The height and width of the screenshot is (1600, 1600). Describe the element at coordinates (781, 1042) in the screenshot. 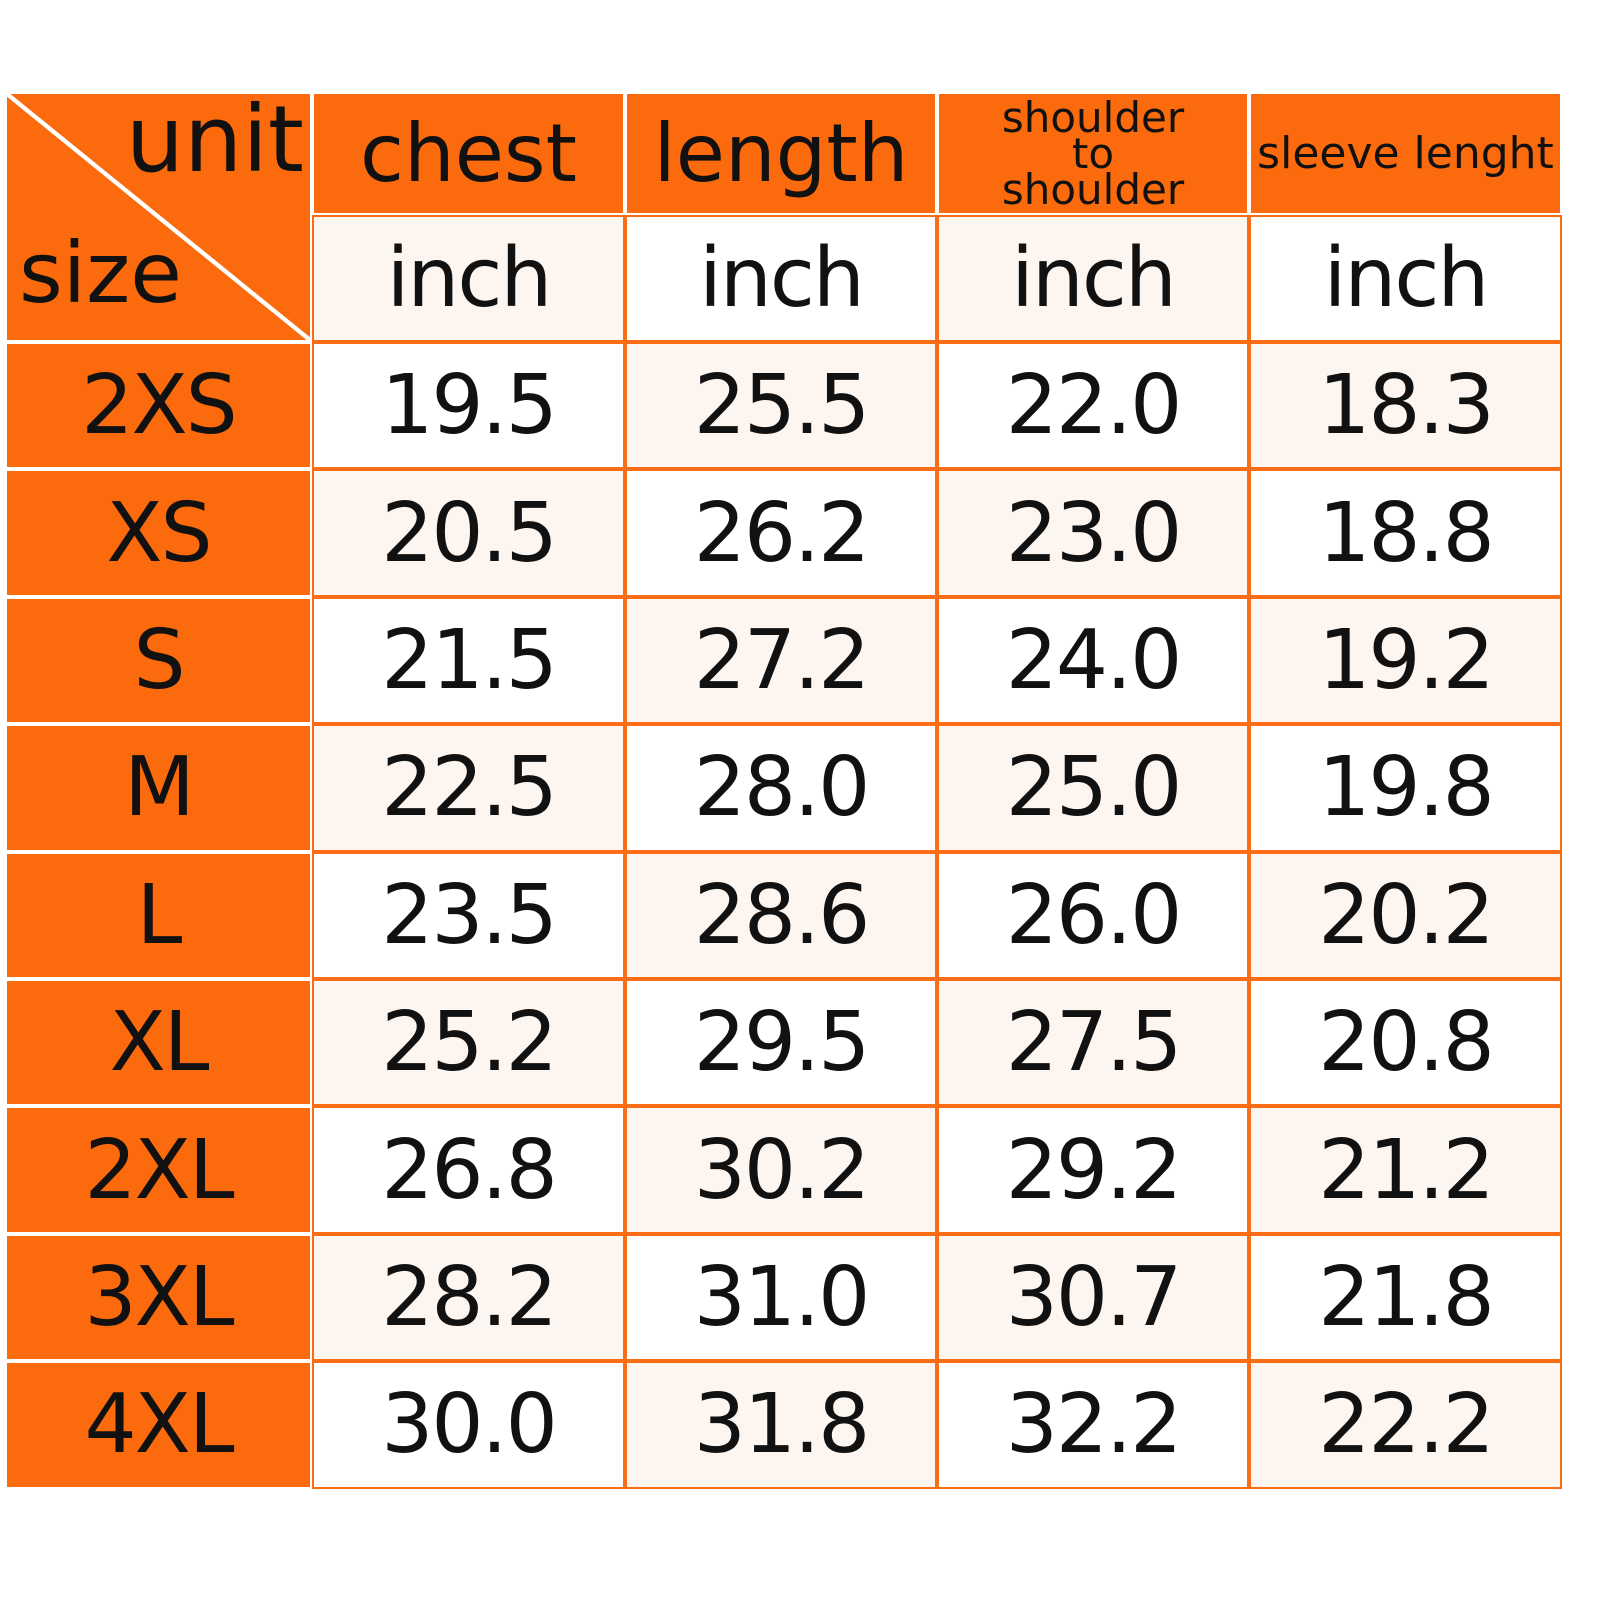

I see `value-cell: 29.5` at that location.